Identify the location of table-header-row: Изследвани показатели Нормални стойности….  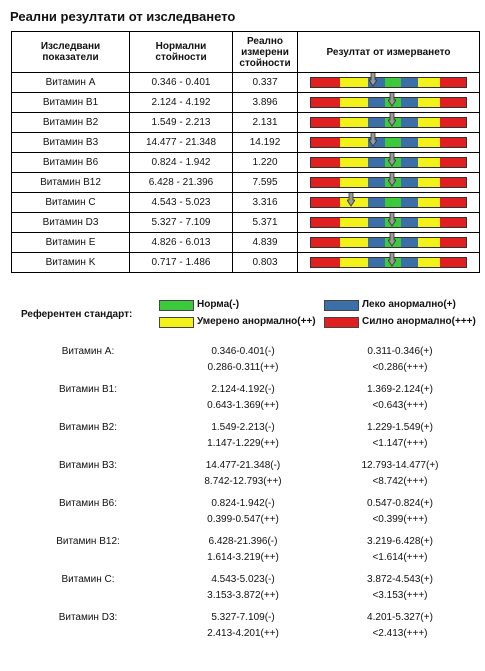
(245, 52).